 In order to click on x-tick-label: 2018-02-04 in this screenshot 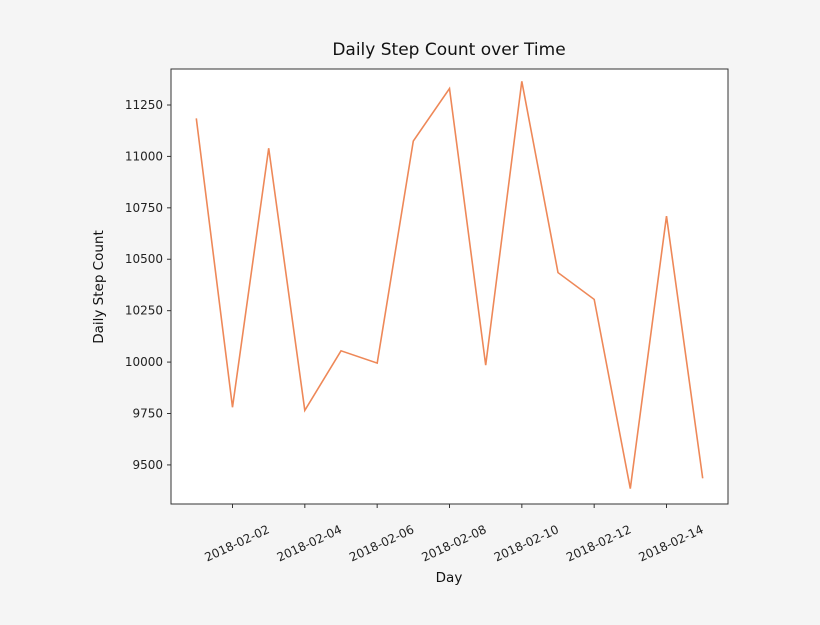, I will do `click(309, 543)`.